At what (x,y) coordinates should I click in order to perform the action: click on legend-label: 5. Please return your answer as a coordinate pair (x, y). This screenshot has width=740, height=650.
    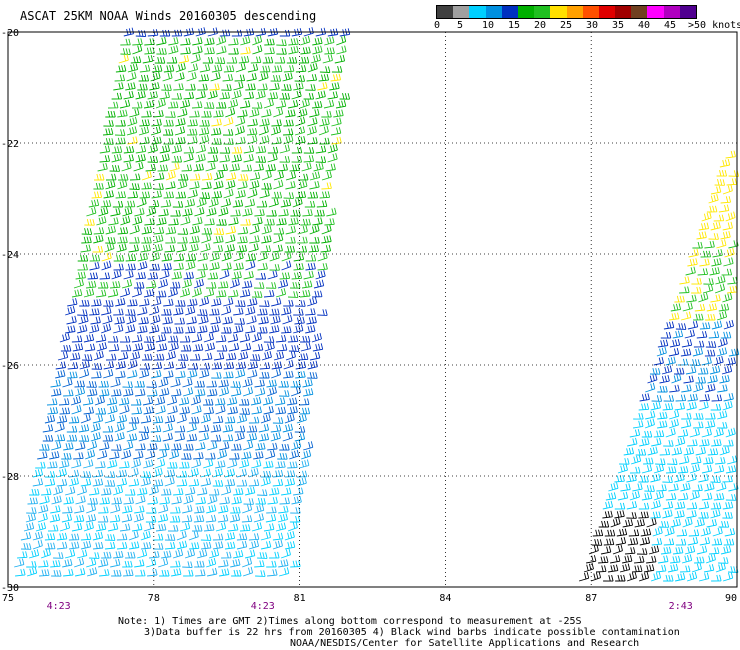
    Looking at the image, I should click on (460, 25).